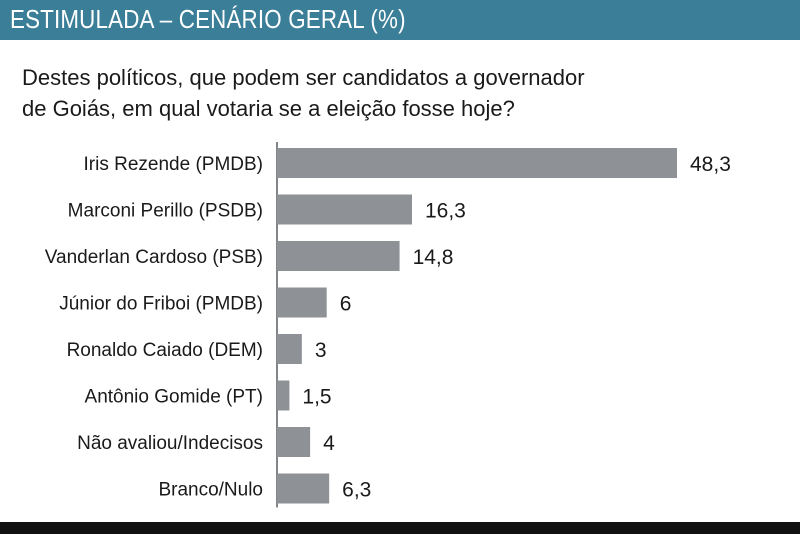 This screenshot has width=800, height=541. What do you see at coordinates (316, 397) in the screenshot?
I see `bar-value-label: 1,5` at bounding box center [316, 397].